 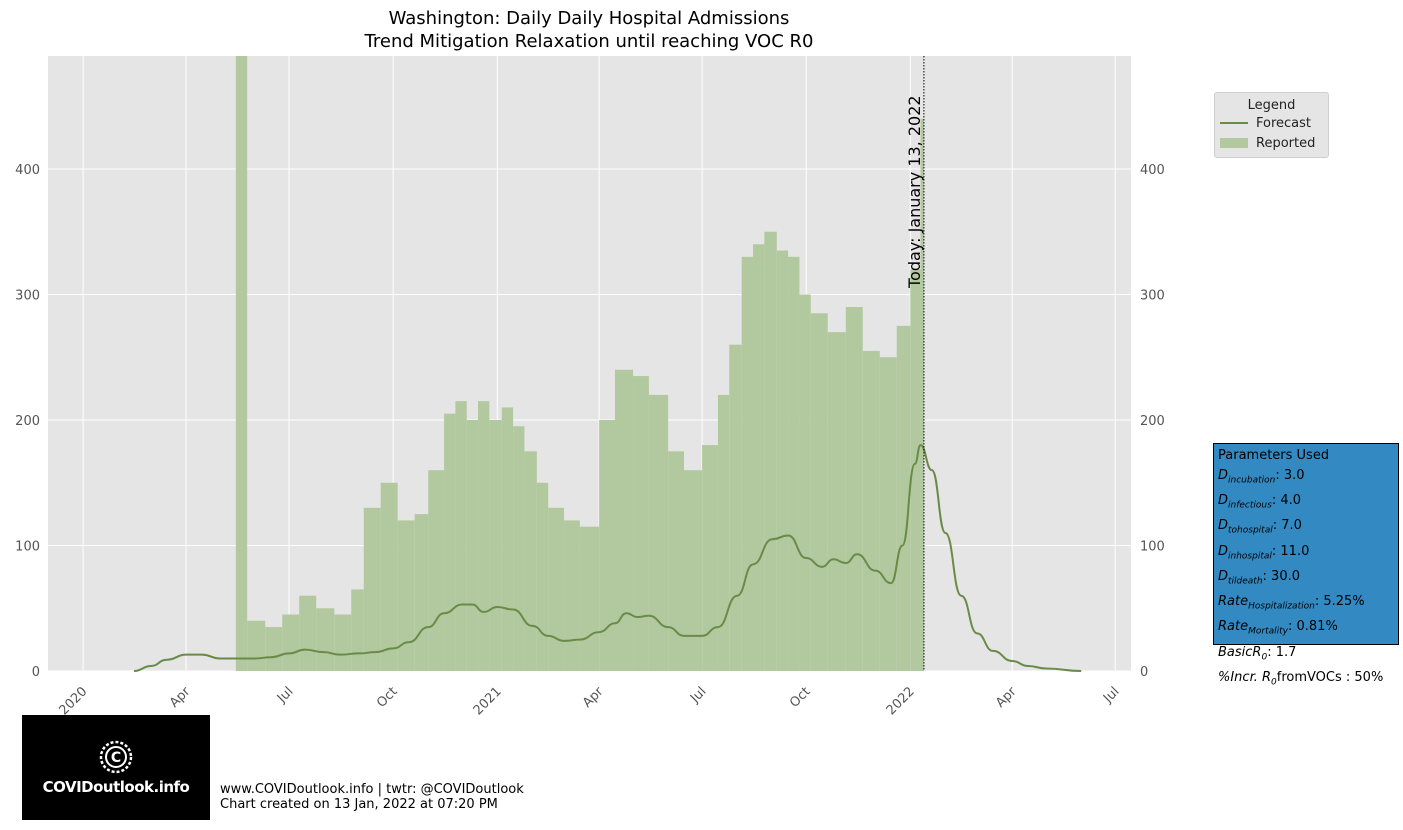 I want to click on legend-title: Legend, so click(x=1271, y=105).